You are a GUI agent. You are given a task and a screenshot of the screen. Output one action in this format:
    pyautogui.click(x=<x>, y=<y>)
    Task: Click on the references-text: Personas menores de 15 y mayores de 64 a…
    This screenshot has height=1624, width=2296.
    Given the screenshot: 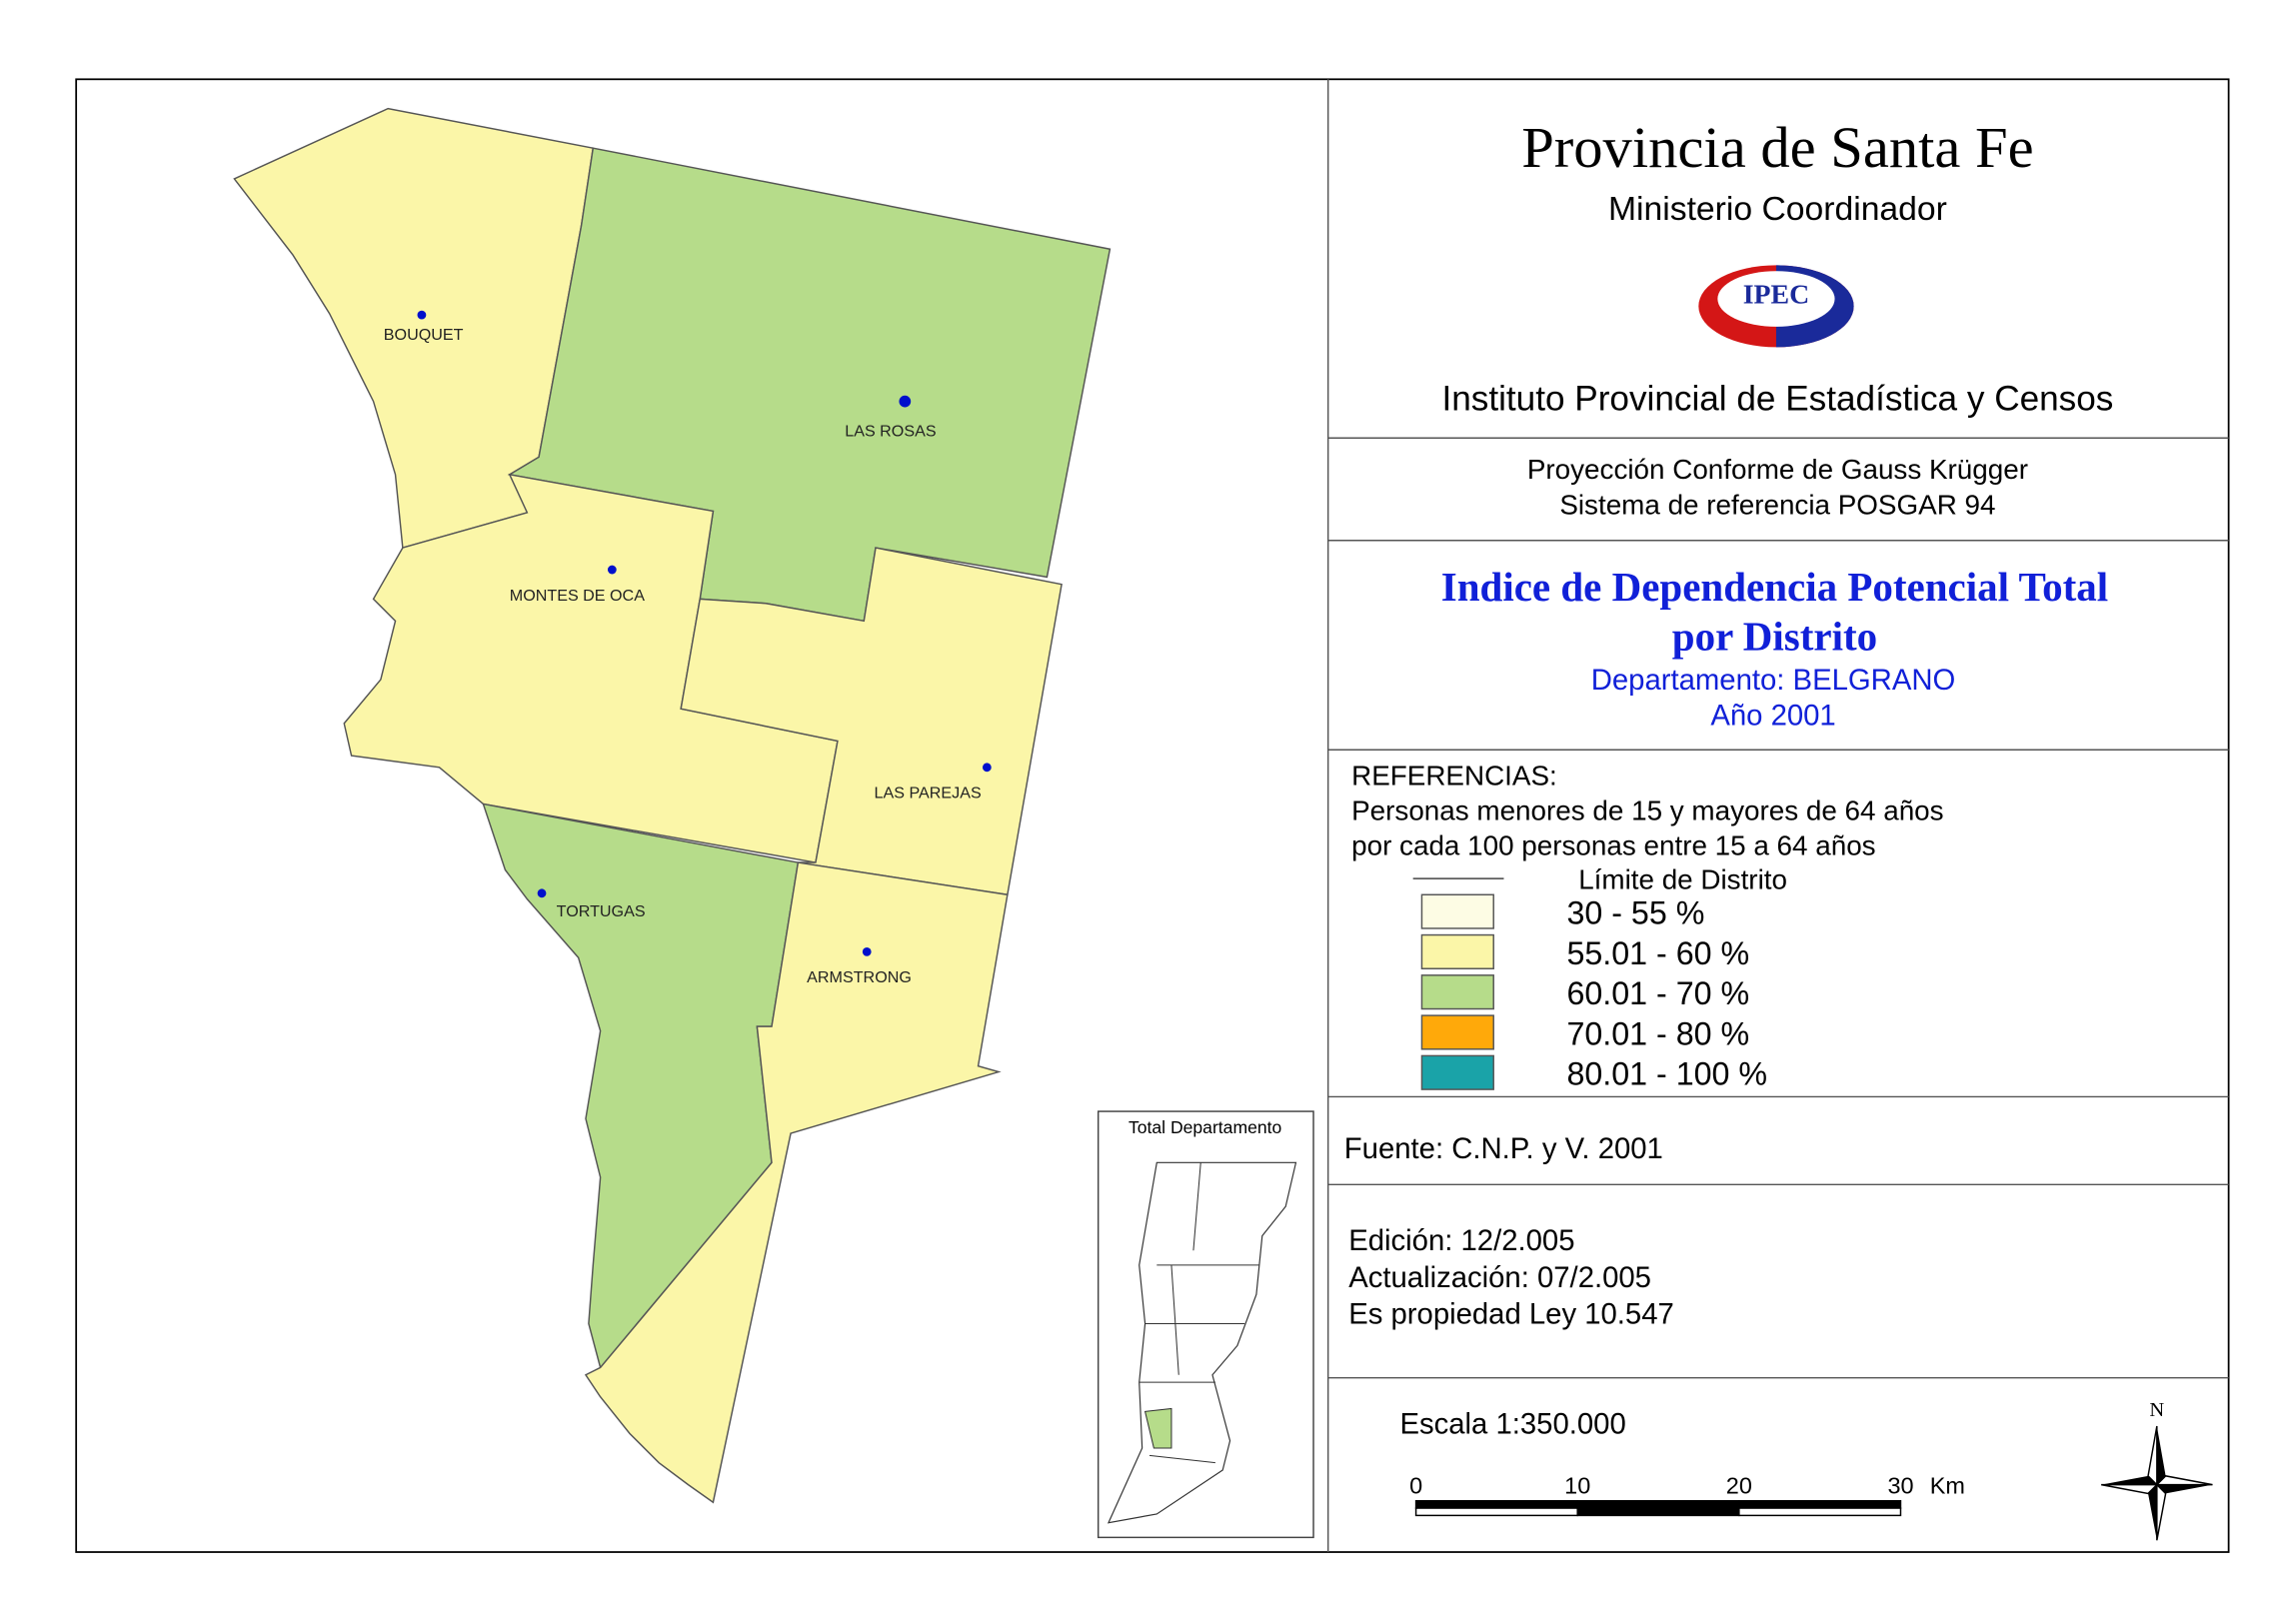 What is the action you would take?
    pyautogui.click(x=1647, y=811)
    